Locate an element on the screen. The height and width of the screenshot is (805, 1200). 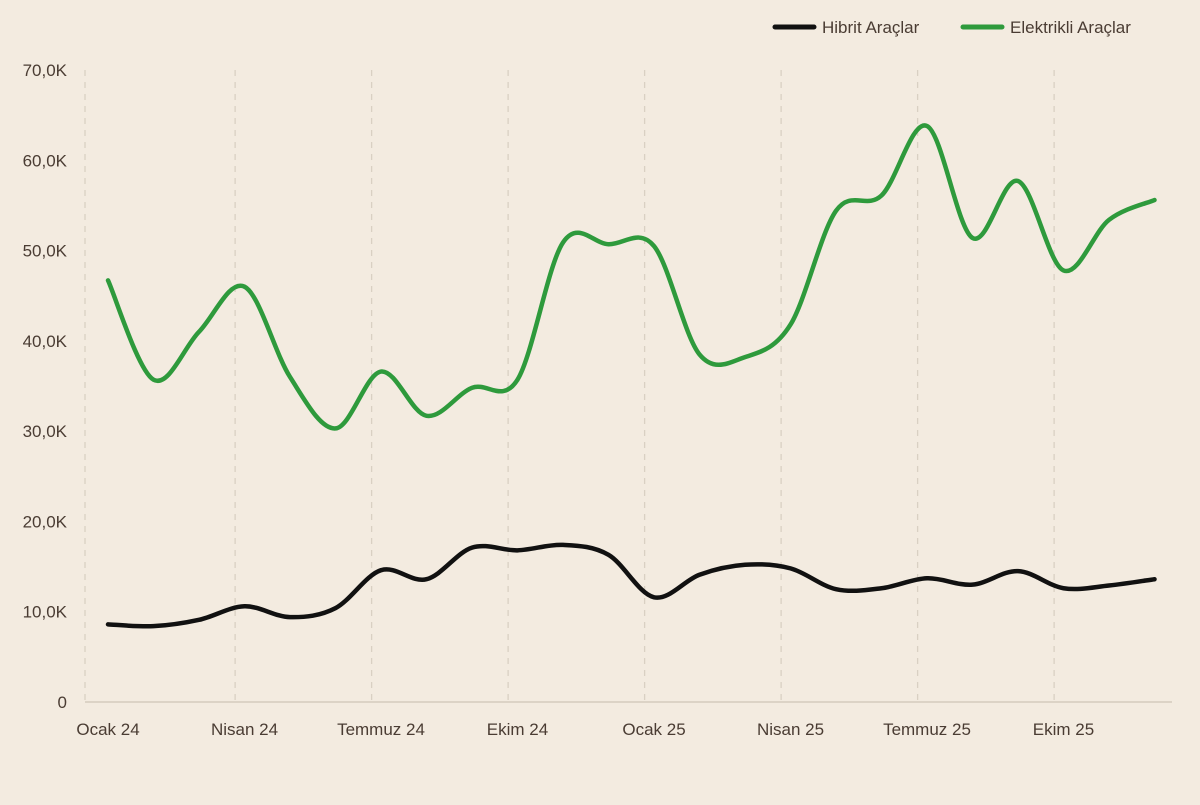
x-tick-label: Nisan 25 is located at coordinates (790, 729).